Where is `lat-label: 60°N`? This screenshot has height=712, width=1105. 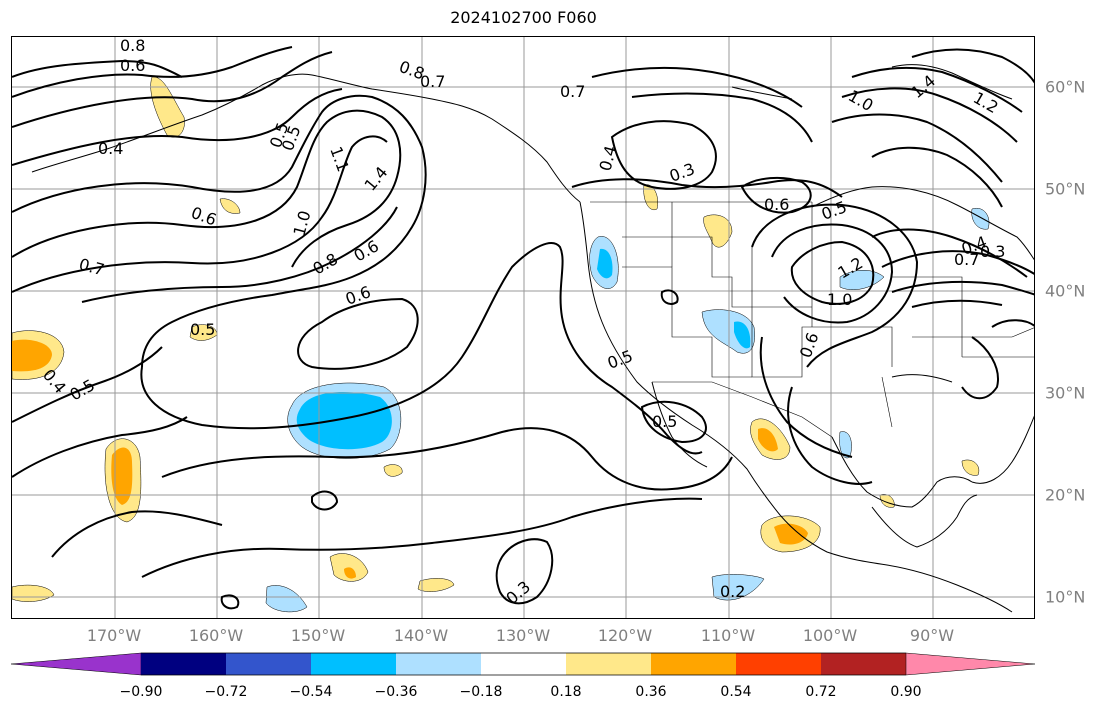 lat-label: 60°N is located at coordinates (1065, 87).